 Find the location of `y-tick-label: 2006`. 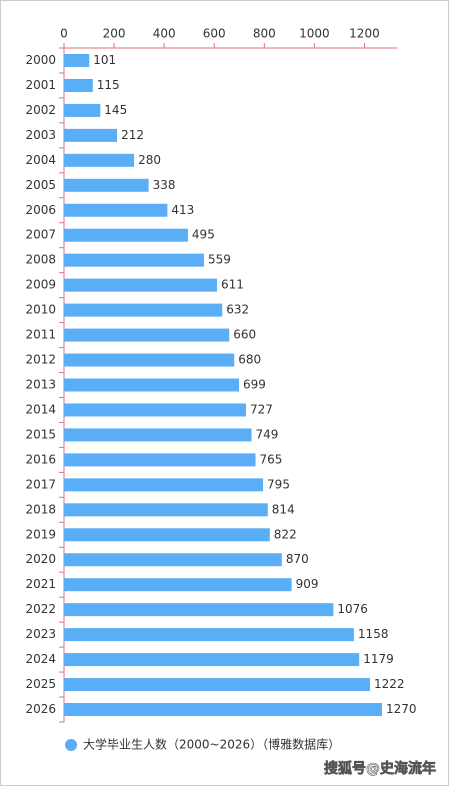

y-tick-label: 2006 is located at coordinates (40, 210).